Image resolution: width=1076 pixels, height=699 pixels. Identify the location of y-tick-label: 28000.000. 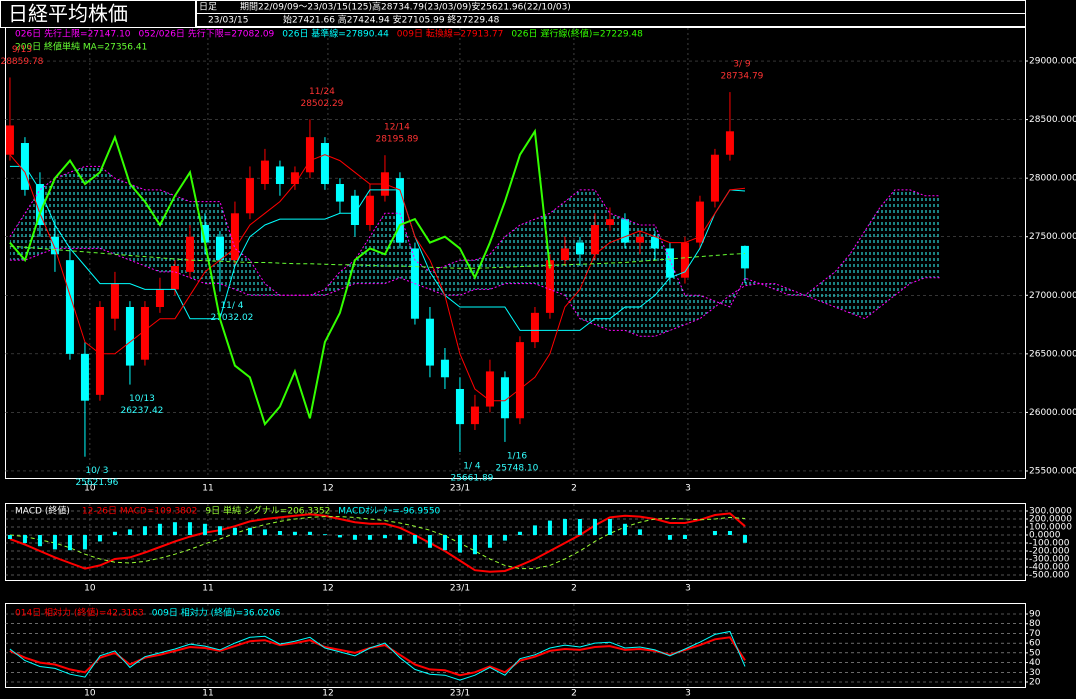
(1052, 179).